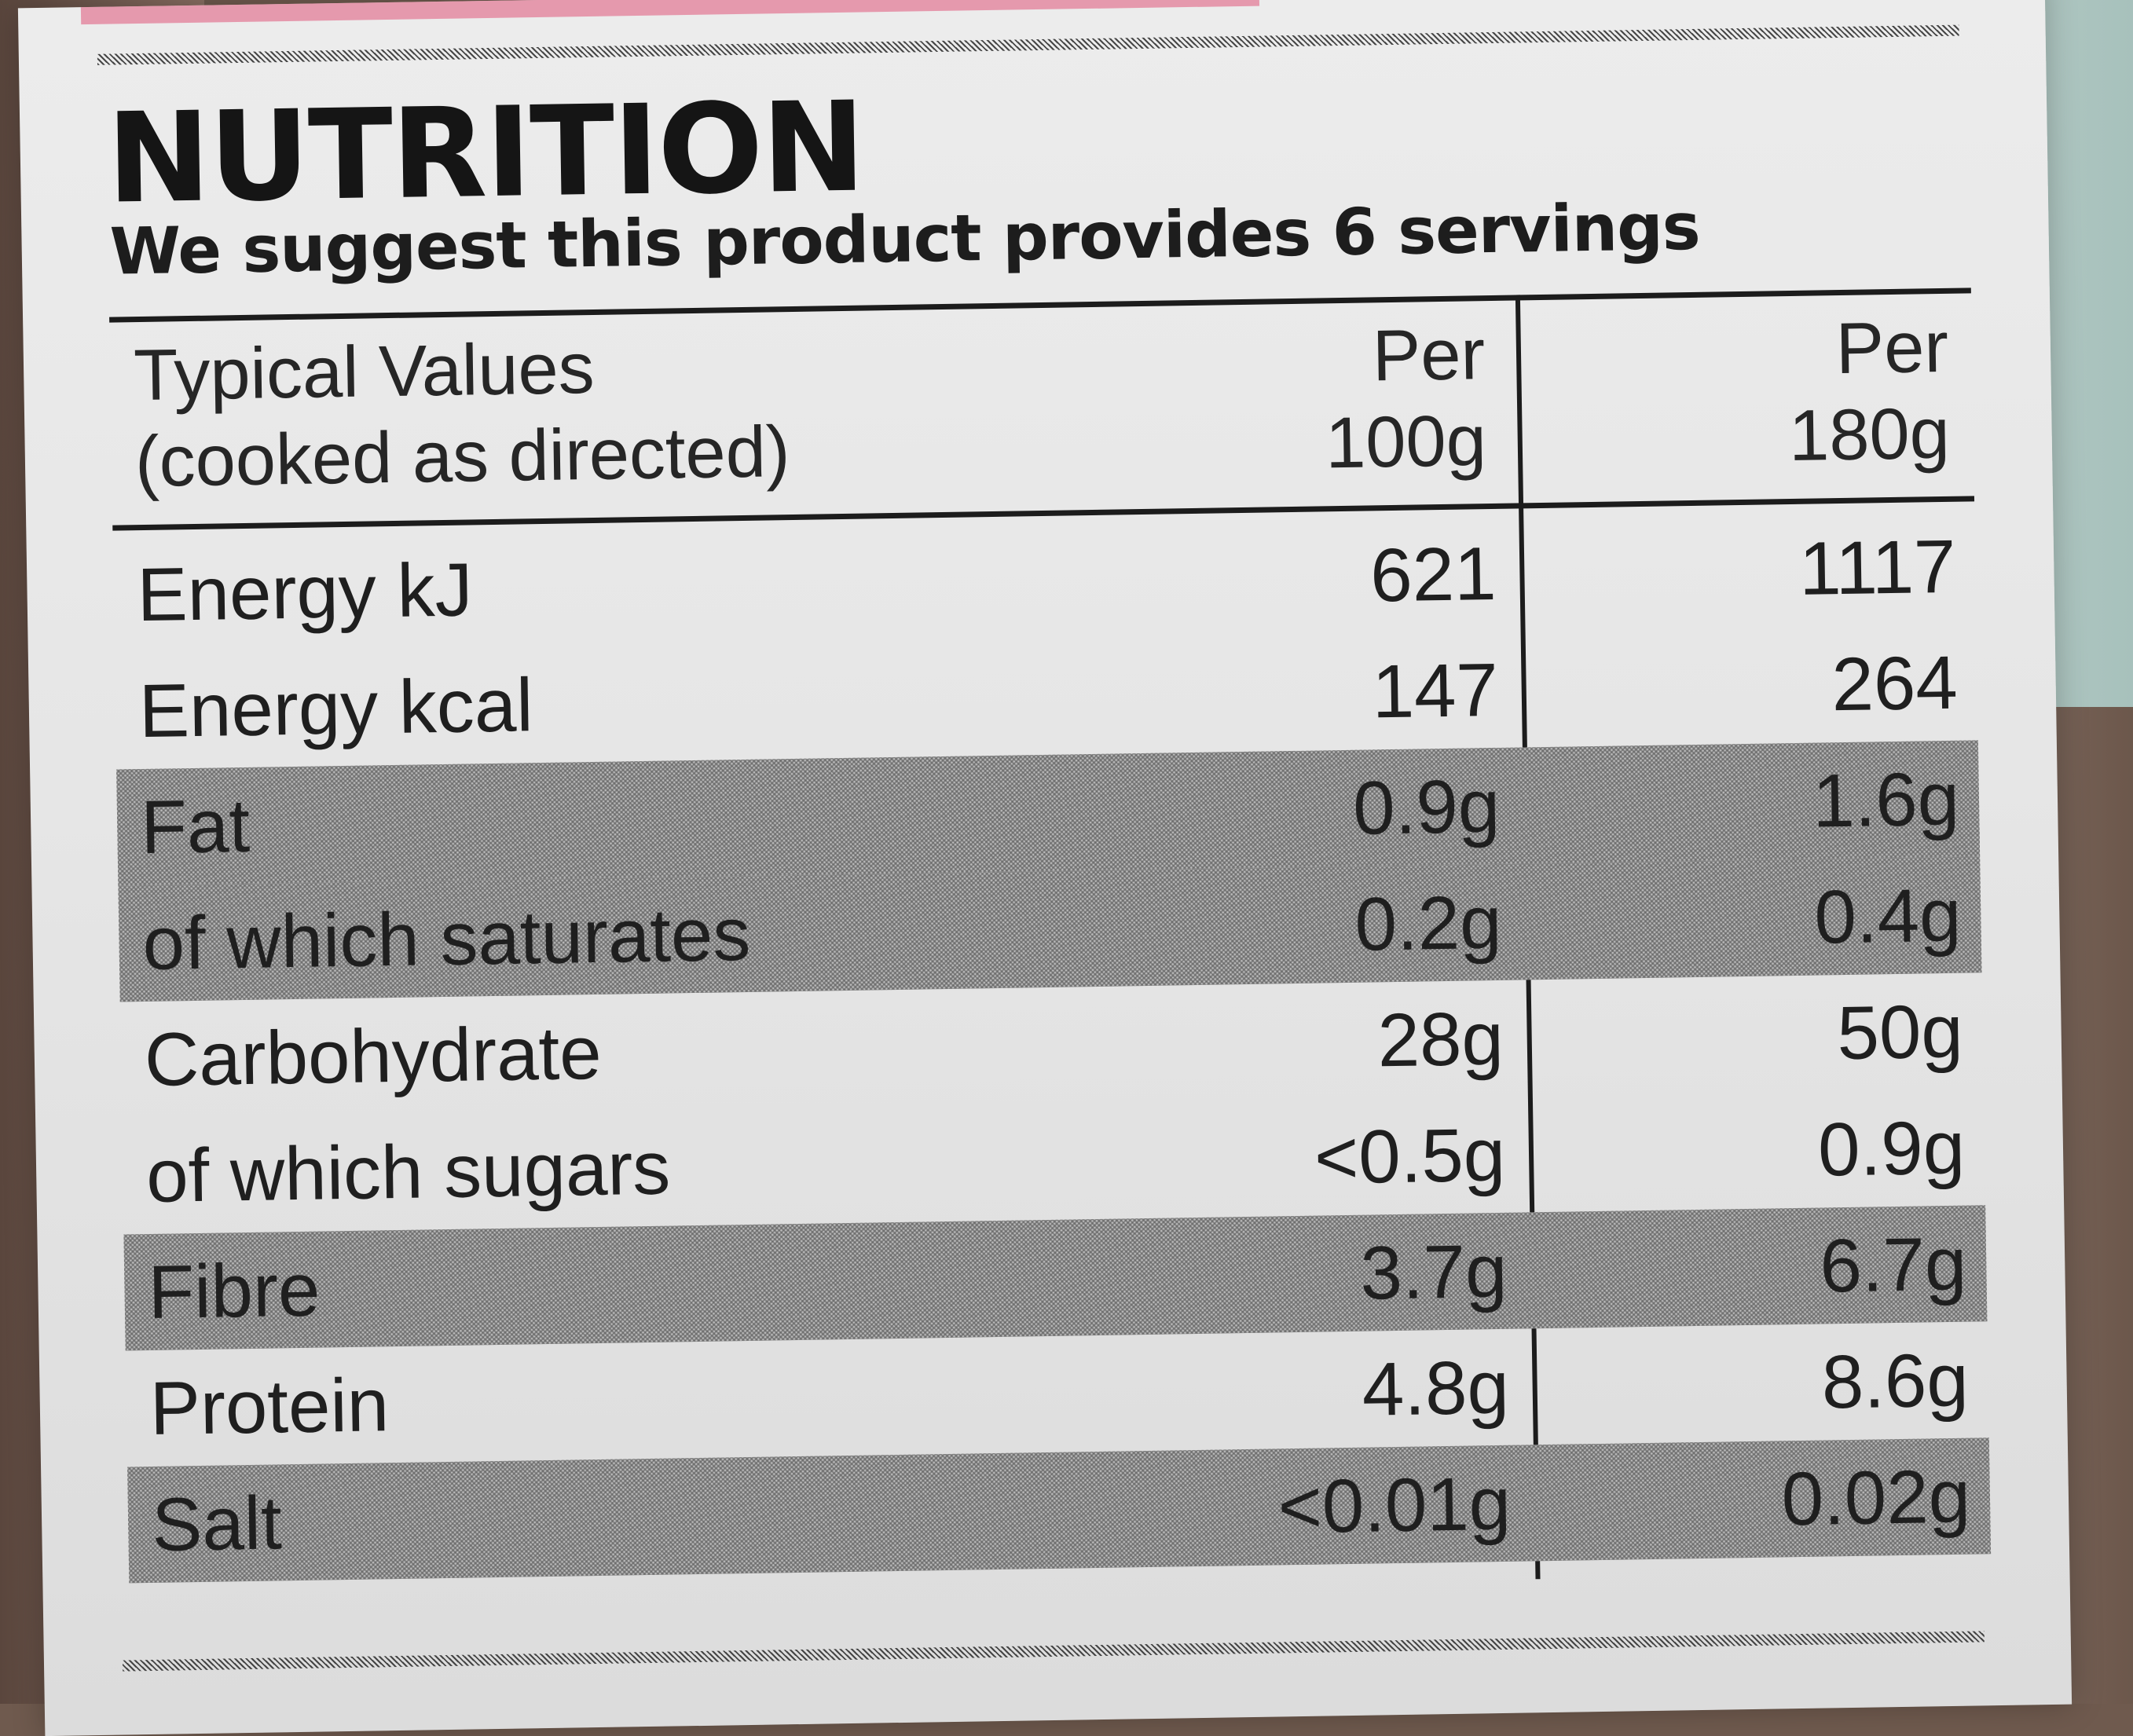 This screenshot has width=2133, height=1736. Describe the element at coordinates (1433, 1272) in the screenshot. I see `value-per-100g: 3.7g` at that location.